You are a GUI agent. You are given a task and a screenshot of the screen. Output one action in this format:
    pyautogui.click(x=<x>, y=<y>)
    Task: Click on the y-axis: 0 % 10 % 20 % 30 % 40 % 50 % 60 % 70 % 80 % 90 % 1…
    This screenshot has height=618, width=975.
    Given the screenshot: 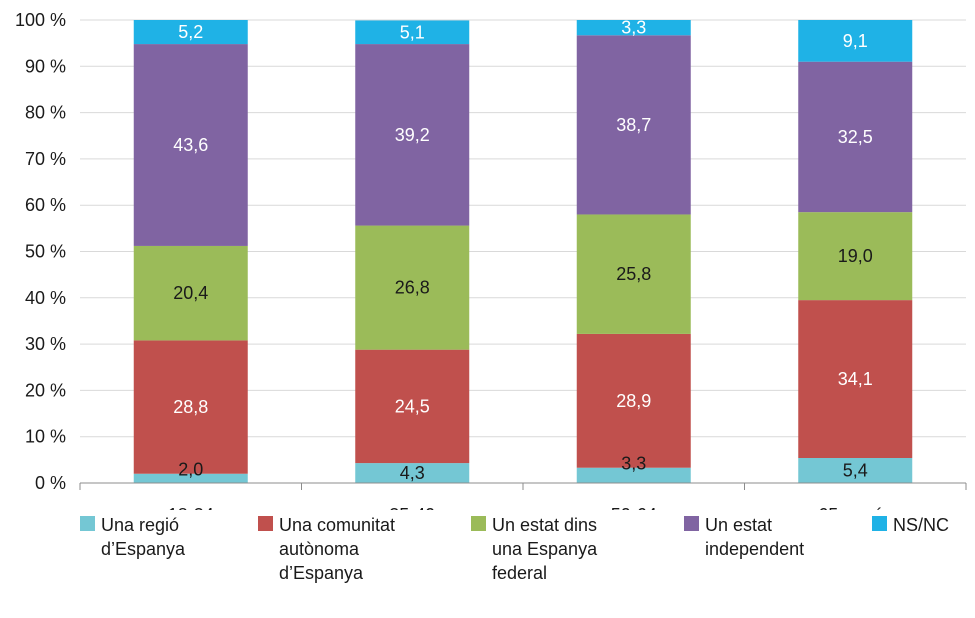 What is the action you would take?
    pyautogui.click(x=40, y=251)
    